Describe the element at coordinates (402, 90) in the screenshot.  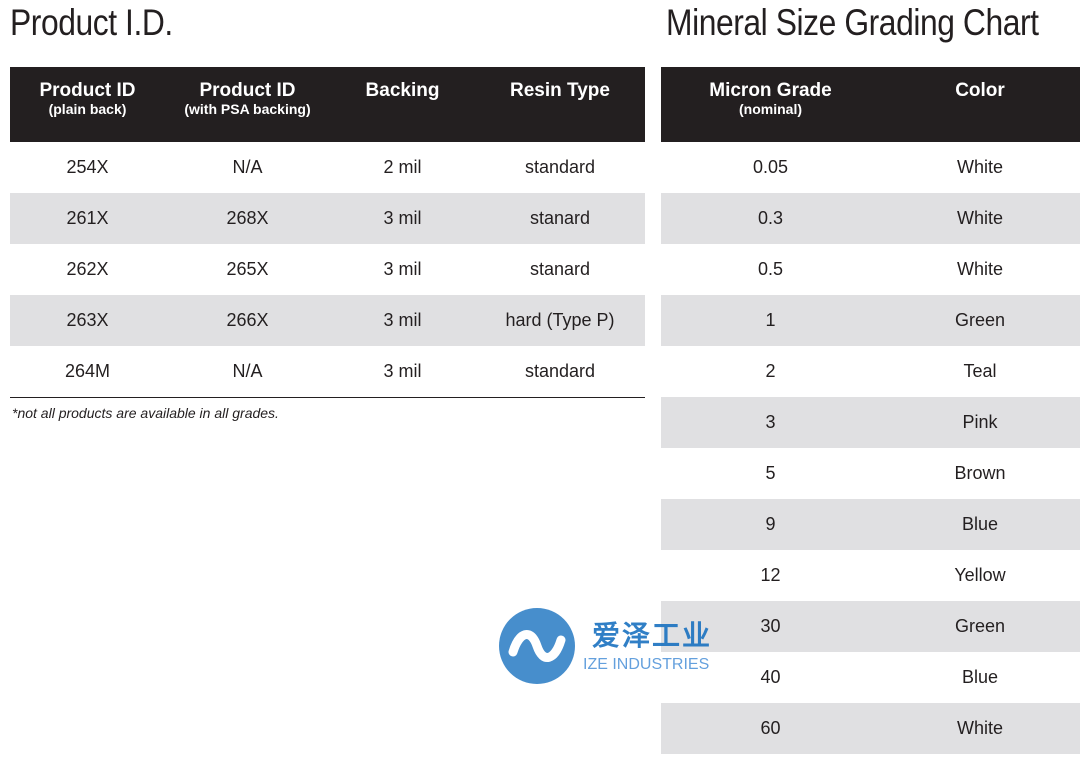
I see `column-header-main: Backing` at that location.